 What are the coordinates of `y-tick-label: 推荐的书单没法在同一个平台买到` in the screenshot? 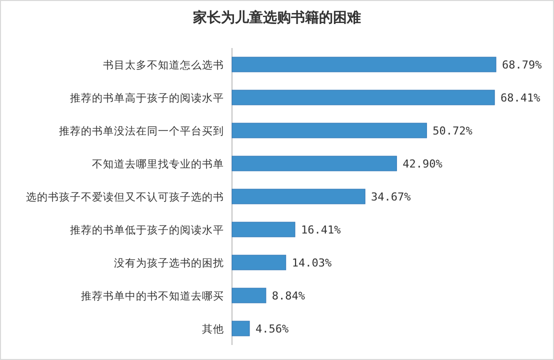 It's located at (141, 131).